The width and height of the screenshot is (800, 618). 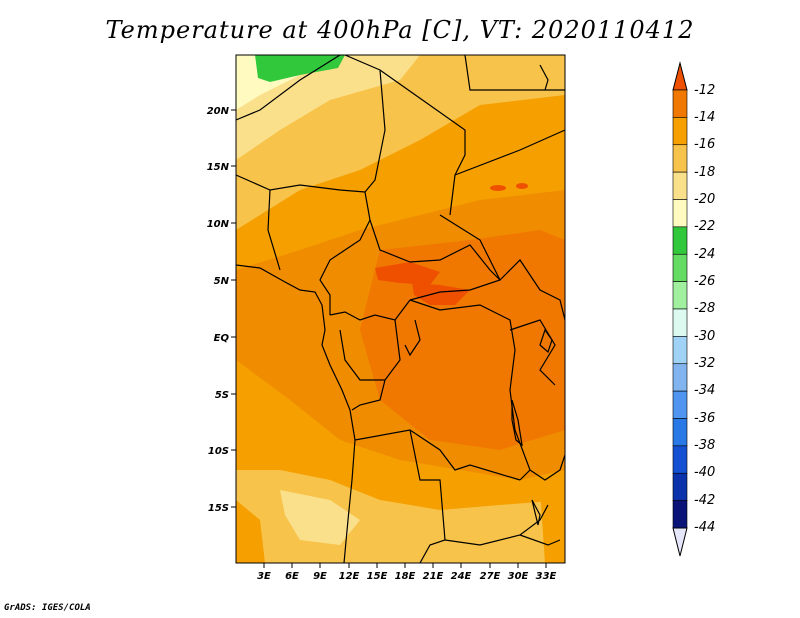 What do you see at coordinates (221, 310) in the screenshot?
I see `y-axis: 20N 15N 10N 5N EQ 5S 10S 15S` at bounding box center [221, 310].